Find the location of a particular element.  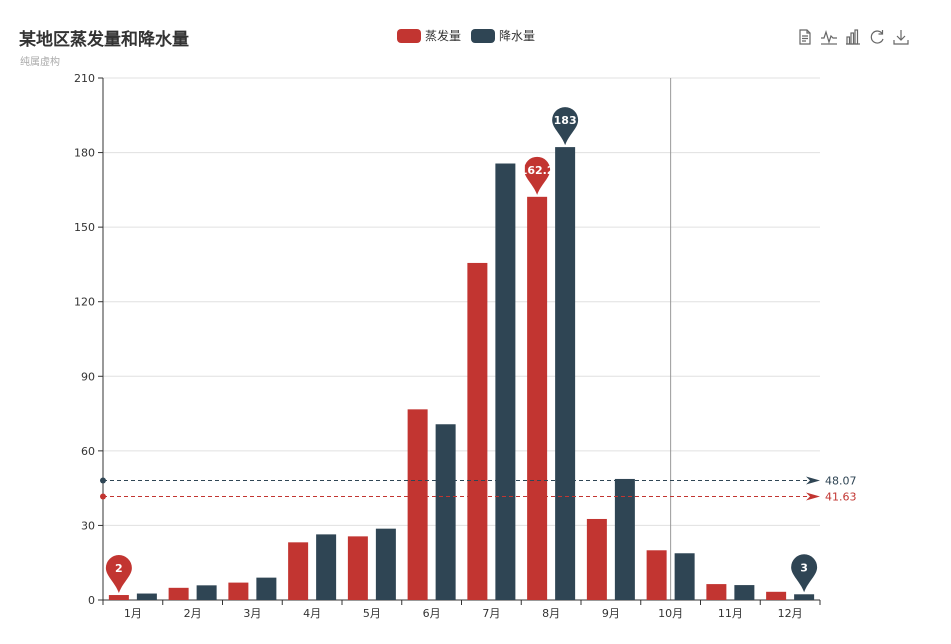

toolbox is located at coordinates (856, 37).